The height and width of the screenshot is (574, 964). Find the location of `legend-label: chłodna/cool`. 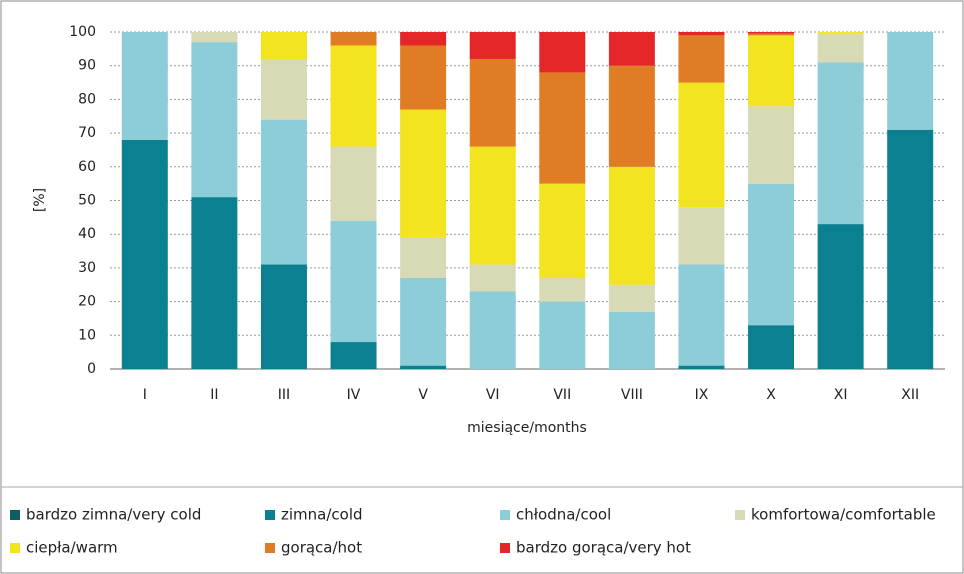

legend-label: chłodna/cool is located at coordinates (563, 515).